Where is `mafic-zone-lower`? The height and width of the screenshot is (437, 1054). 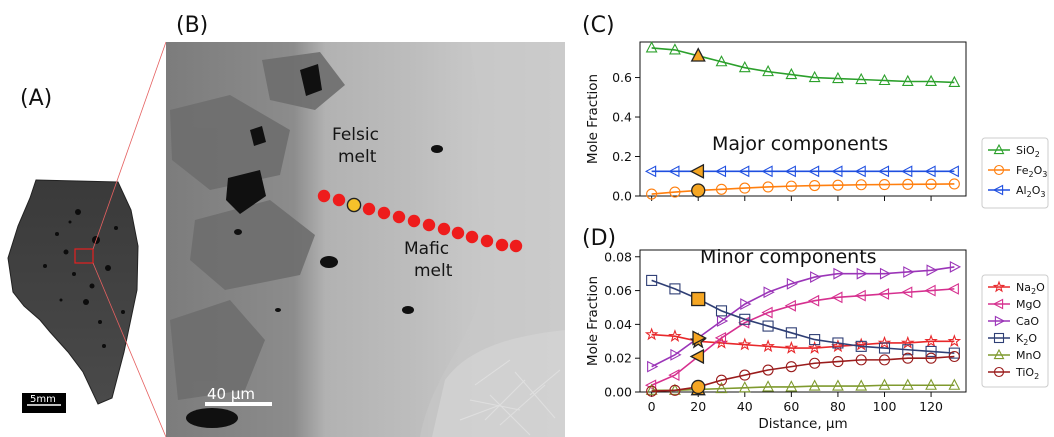
mafic-zone-lower is located at coordinates (498, 383).